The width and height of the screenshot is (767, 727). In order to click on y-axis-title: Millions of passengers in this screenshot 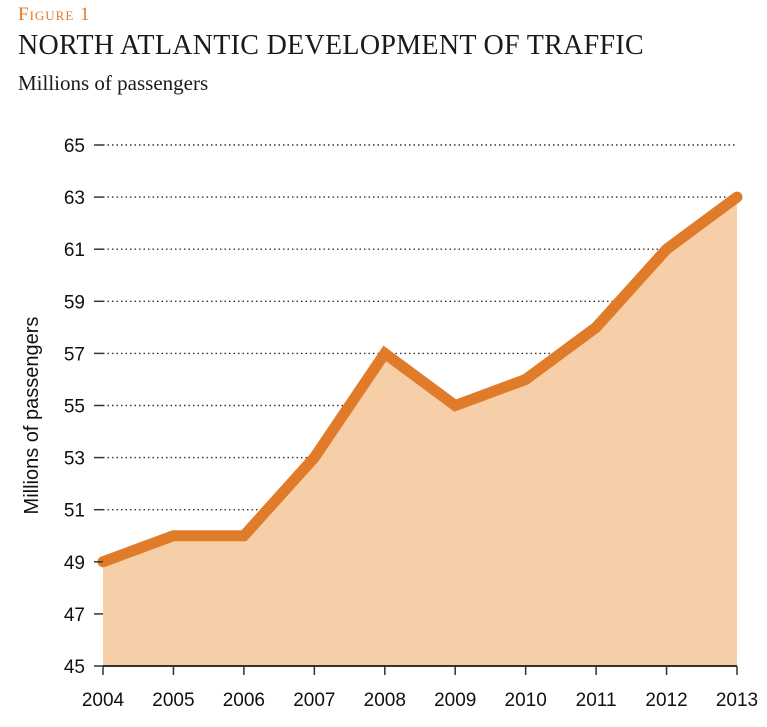, I will do `click(32, 416)`.